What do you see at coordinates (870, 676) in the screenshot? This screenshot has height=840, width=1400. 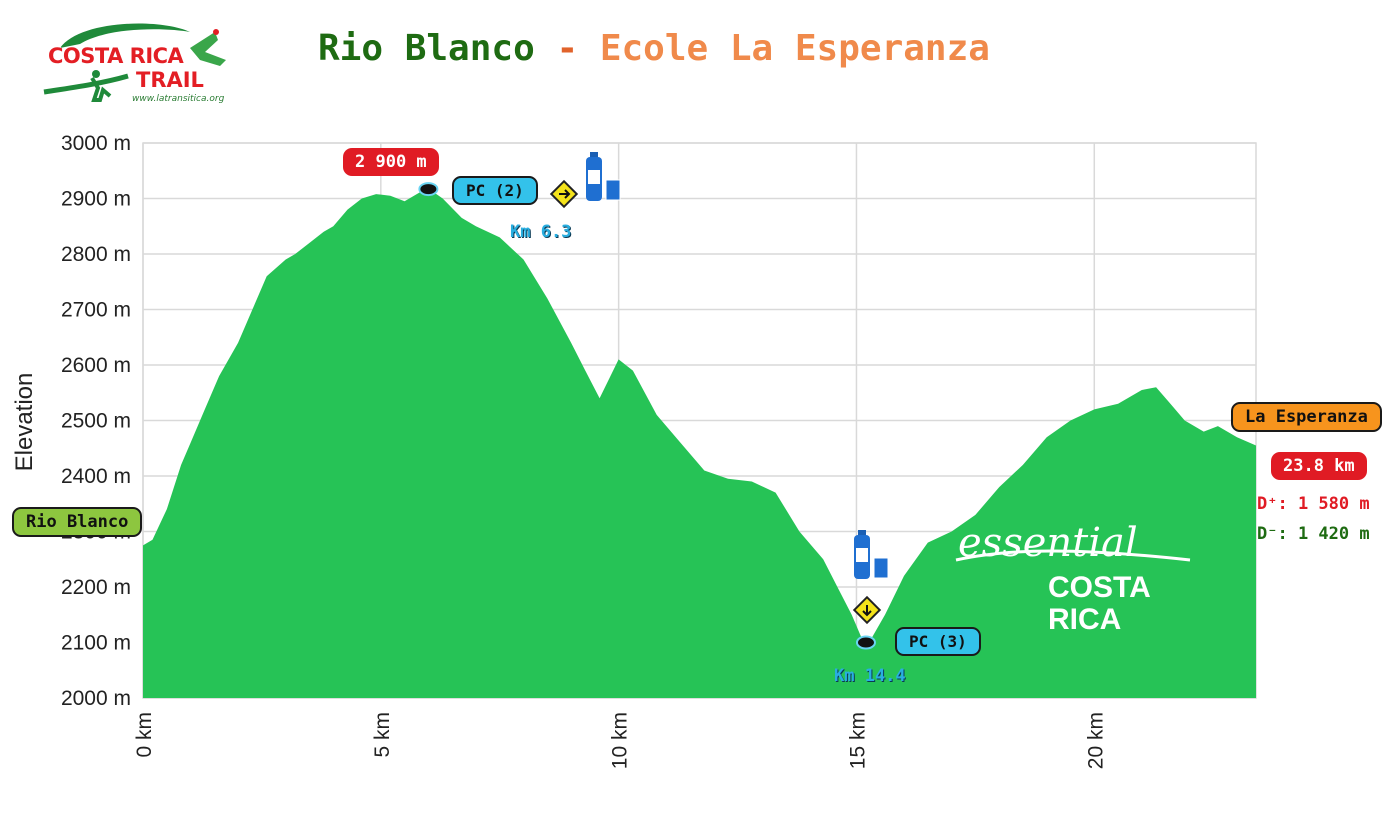 I see `checkpoint-3-km: Km 14.4` at bounding box center [870, 676].